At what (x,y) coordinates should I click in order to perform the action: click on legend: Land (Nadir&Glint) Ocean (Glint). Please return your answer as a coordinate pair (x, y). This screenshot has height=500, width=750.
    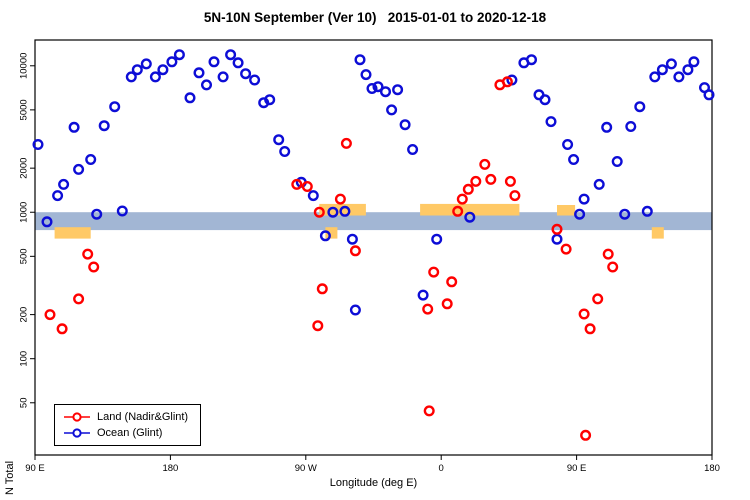
    Looking at the image, I should click on (128, 425).